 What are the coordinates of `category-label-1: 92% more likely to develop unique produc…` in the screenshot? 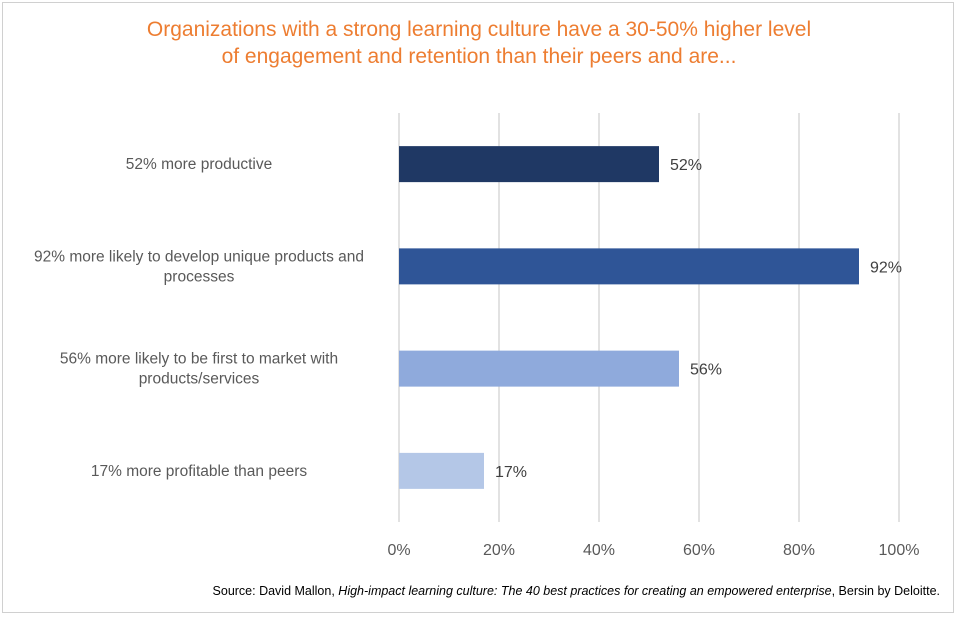 It's located at (199, 266).